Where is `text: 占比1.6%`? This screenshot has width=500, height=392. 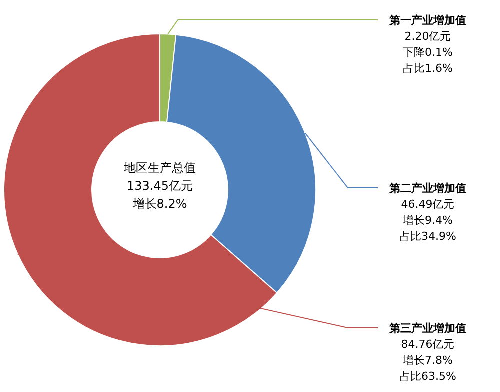
text: 占比1.6% is located at coordinates (428, 68).